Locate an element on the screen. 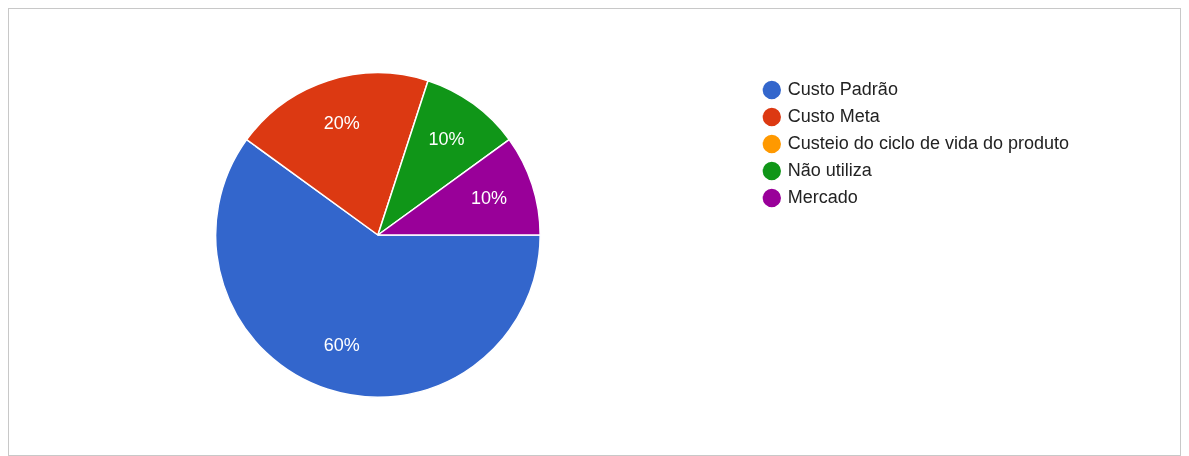  legend-label: Mercado is located at coordinates (822, 196).